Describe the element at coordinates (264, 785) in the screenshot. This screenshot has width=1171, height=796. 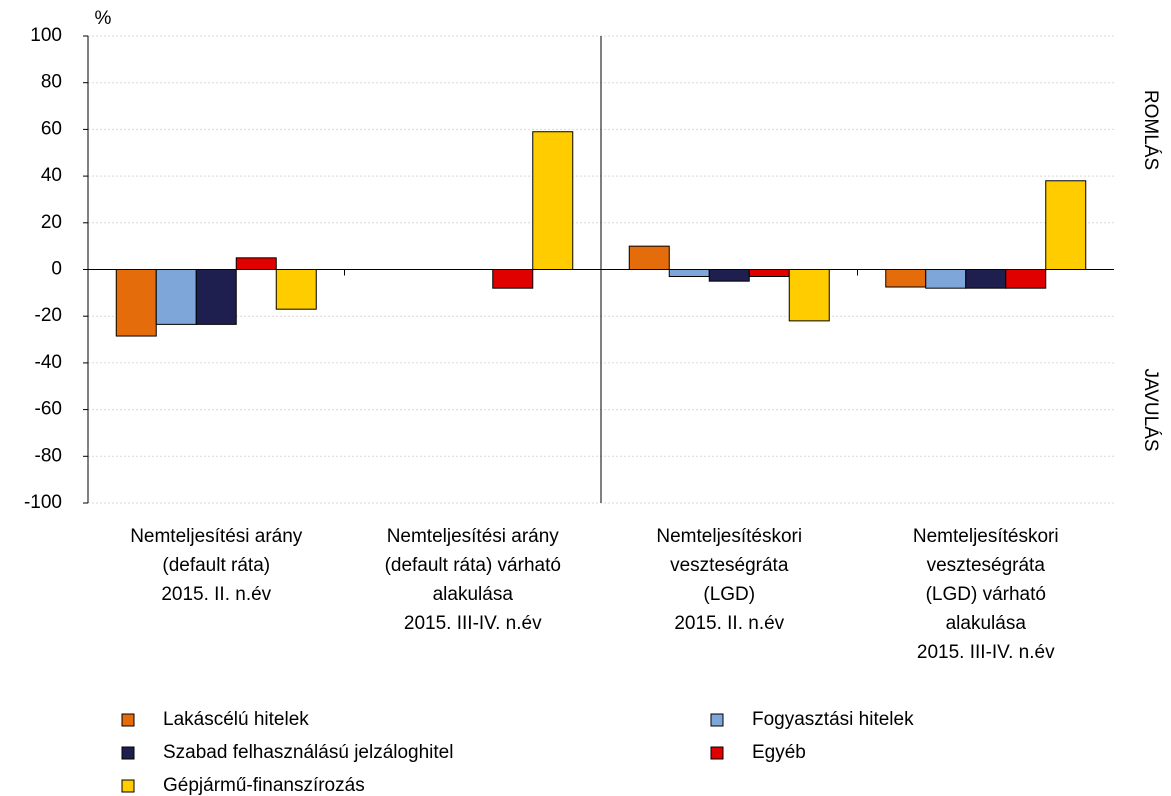
I see `legend-label: Gépjármű-finanszírozás` at that location.